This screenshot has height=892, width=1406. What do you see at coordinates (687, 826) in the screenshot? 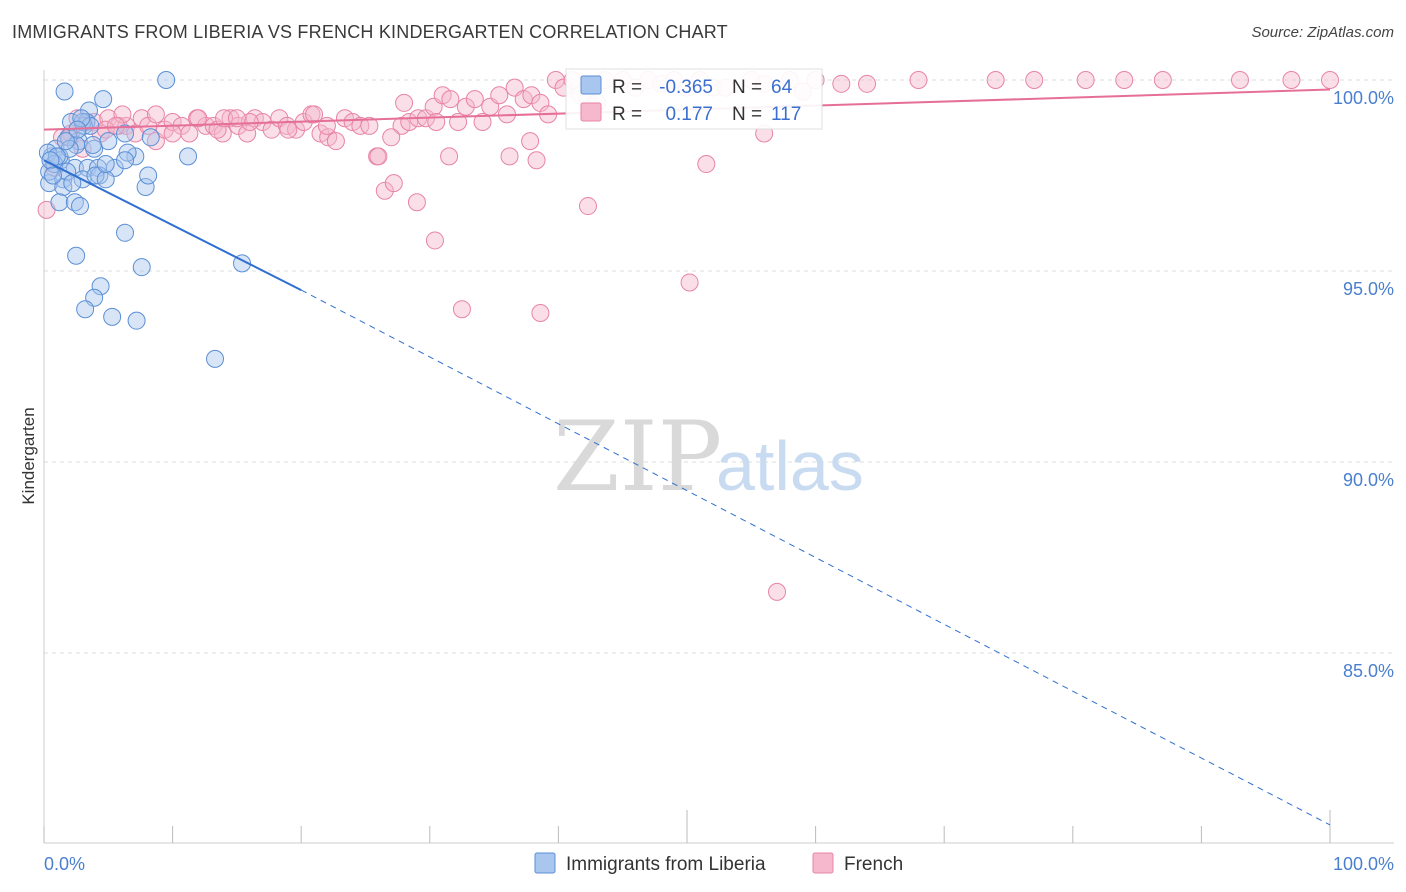
I see `x-ticks` at bounding box center [687, 826].